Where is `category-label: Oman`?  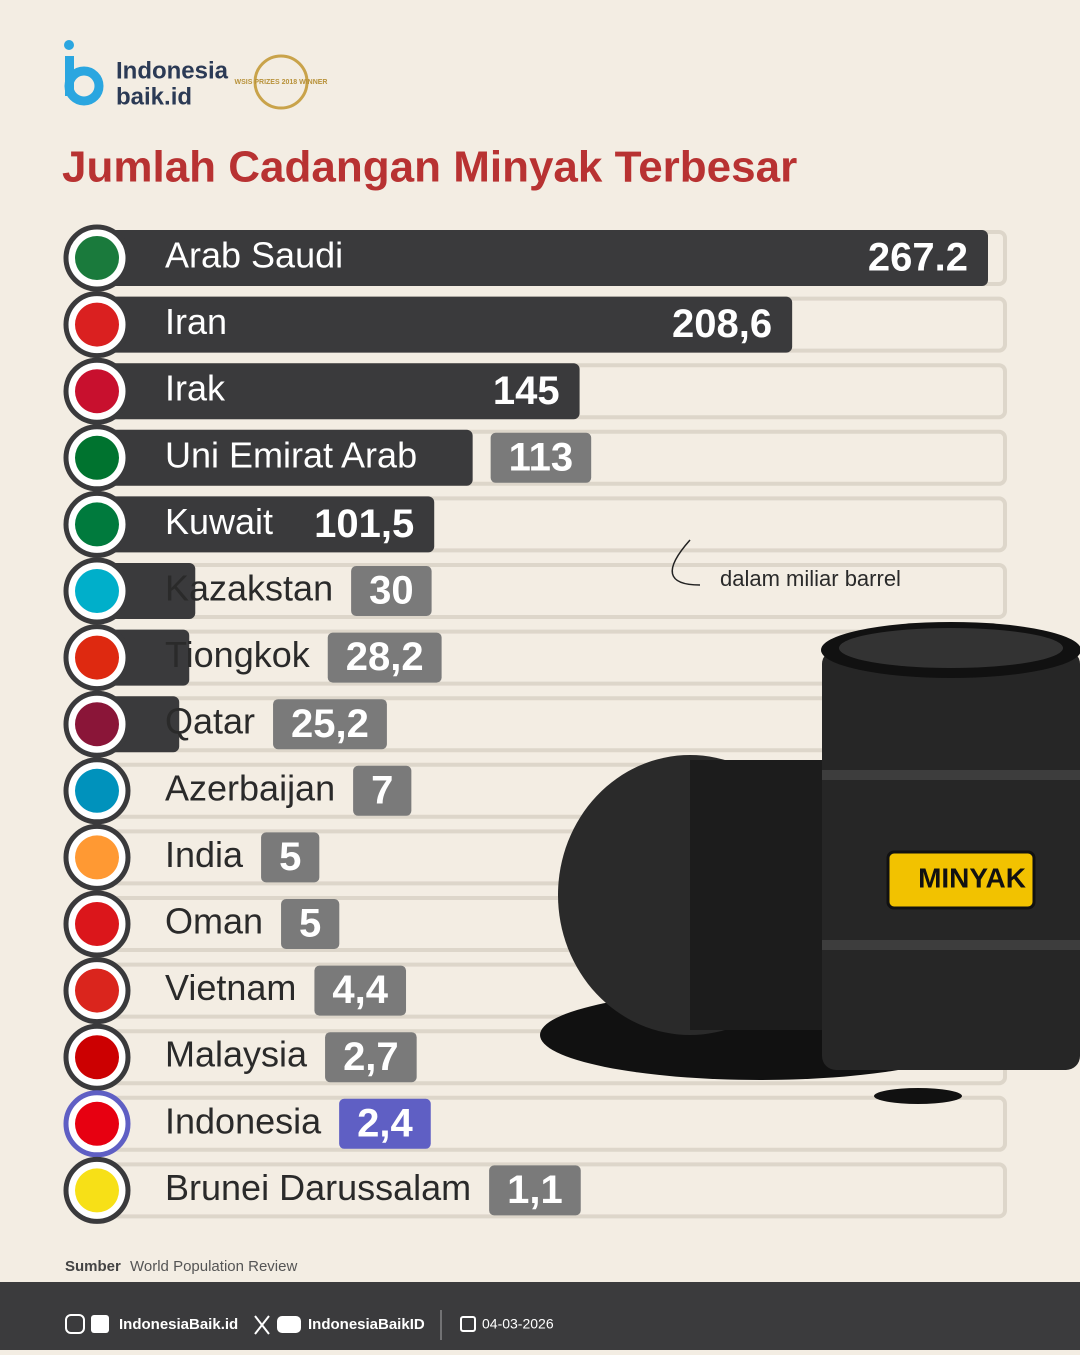 category-label: Oman is located at coordinates (214, 921).